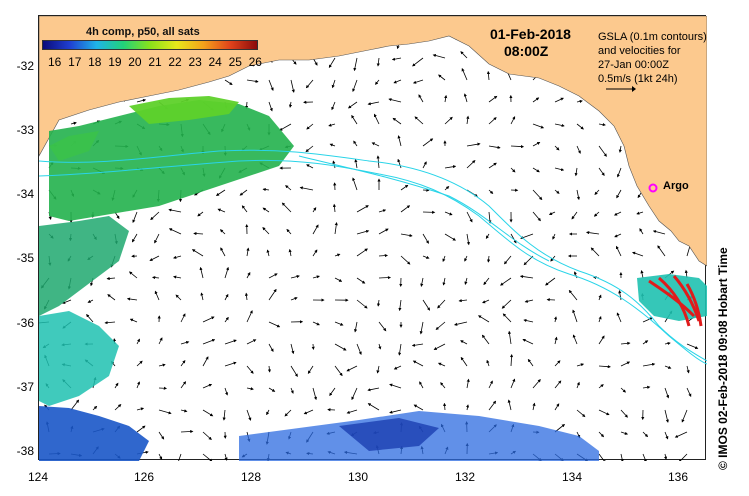 This screenshot has height=496, width=749. What do you see at coordinates (215, 62) in the screenshot?
I see `colorbar-tick: 24` at bounding box center [215, 62].